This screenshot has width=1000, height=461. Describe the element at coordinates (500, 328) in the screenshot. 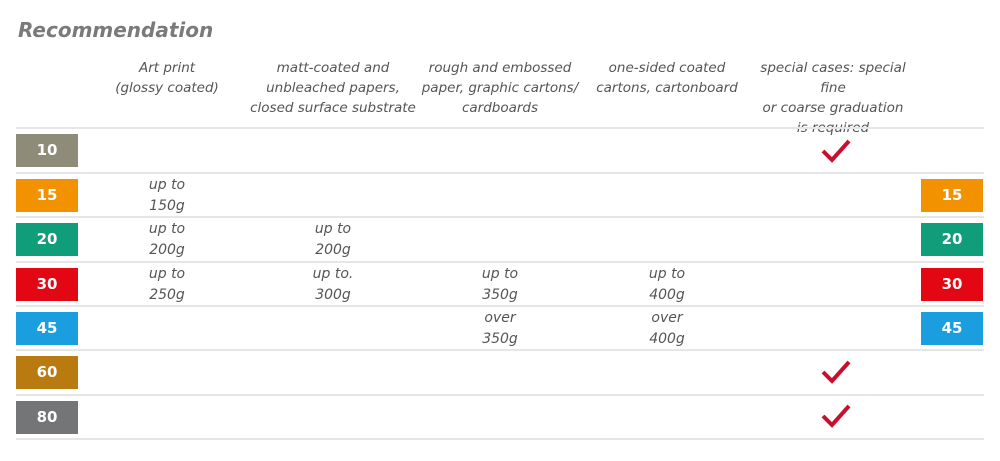

I see `cell: over 350g` at that location.